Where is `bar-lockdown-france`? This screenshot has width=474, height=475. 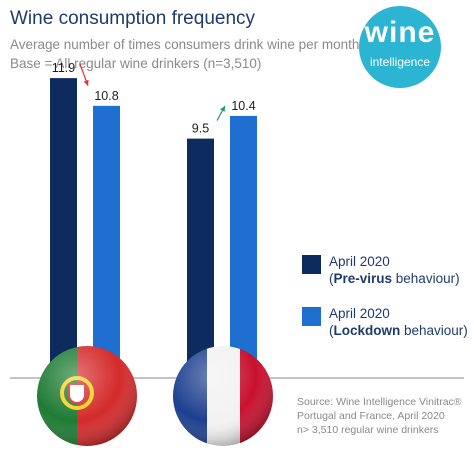
bar-lockdown-france is located at coordinates (243, 247).